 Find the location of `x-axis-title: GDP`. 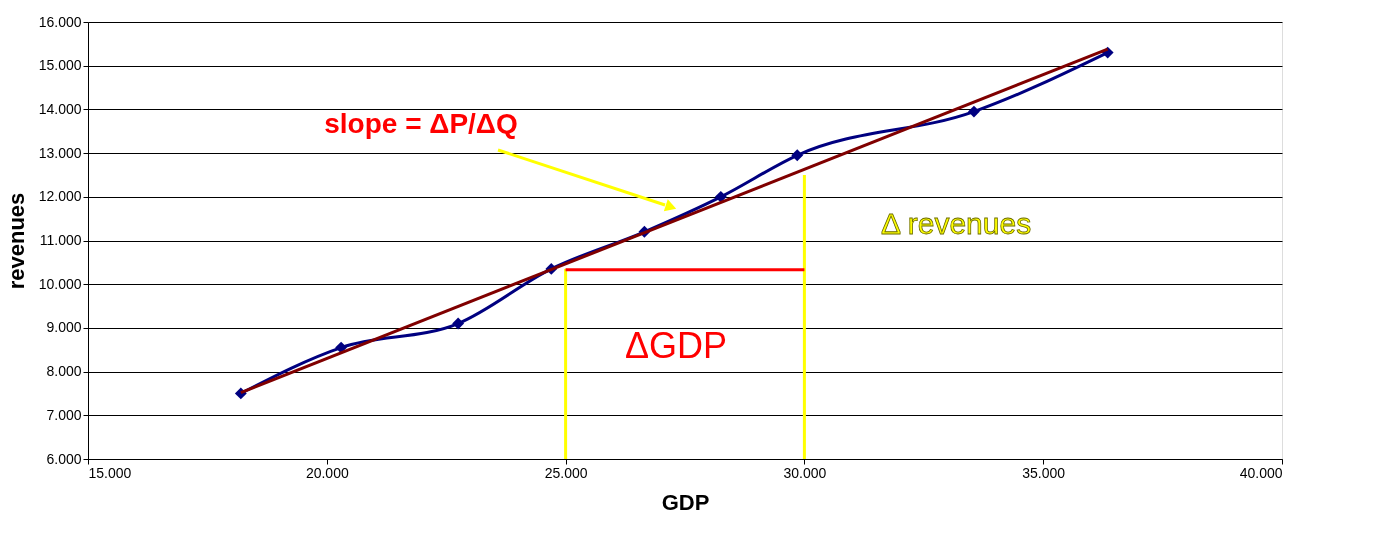

x-axis-title: GDP is located at coordinates (685, 502).